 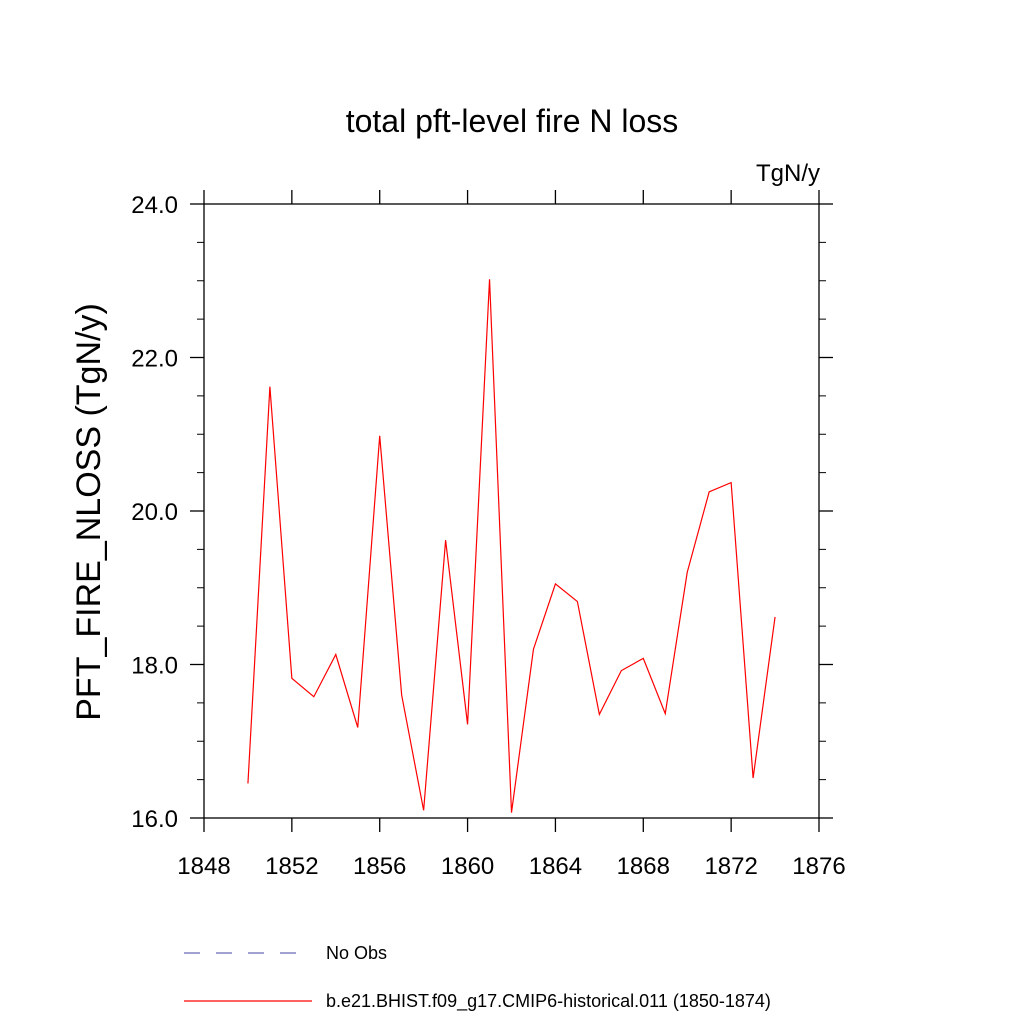 I want to click on y-axis-label: PFT_FIRE_NLOSS (TgN/y), so click(x=89, y=512).